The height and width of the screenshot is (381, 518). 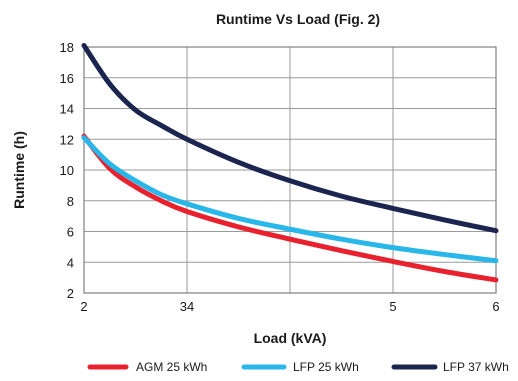 What do you see at coordinates (83, 306) in the screenshot?
I see `x-tick-label: 2` at bounding box center [83, 306].